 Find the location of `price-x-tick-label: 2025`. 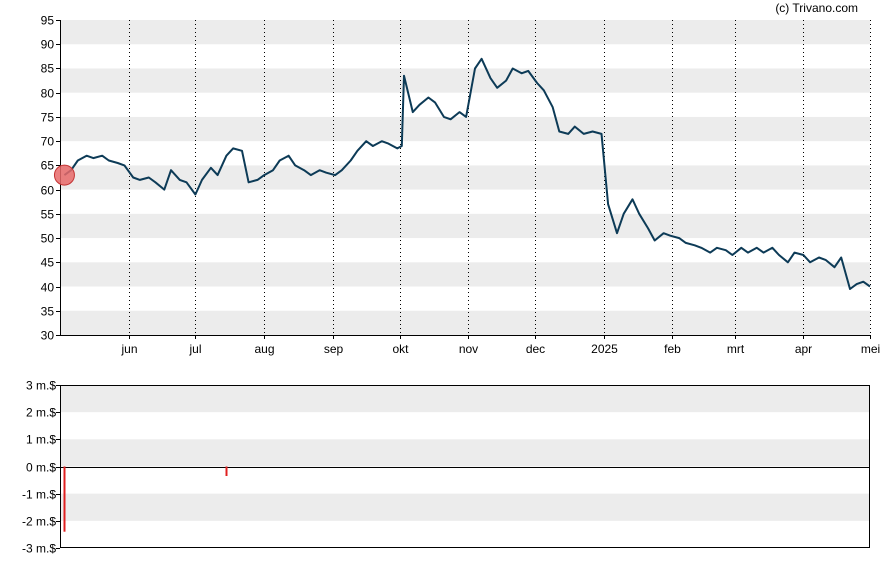

price-x-tick-label: 2025 is located at coordinates (604, 349).